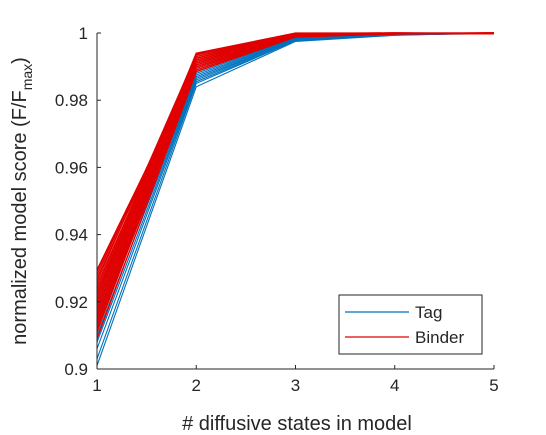  What do you see at coordinates (27, 77) in the screenshot?
I see `y-axis-label-sub: max` at bounding box center [27, 77].